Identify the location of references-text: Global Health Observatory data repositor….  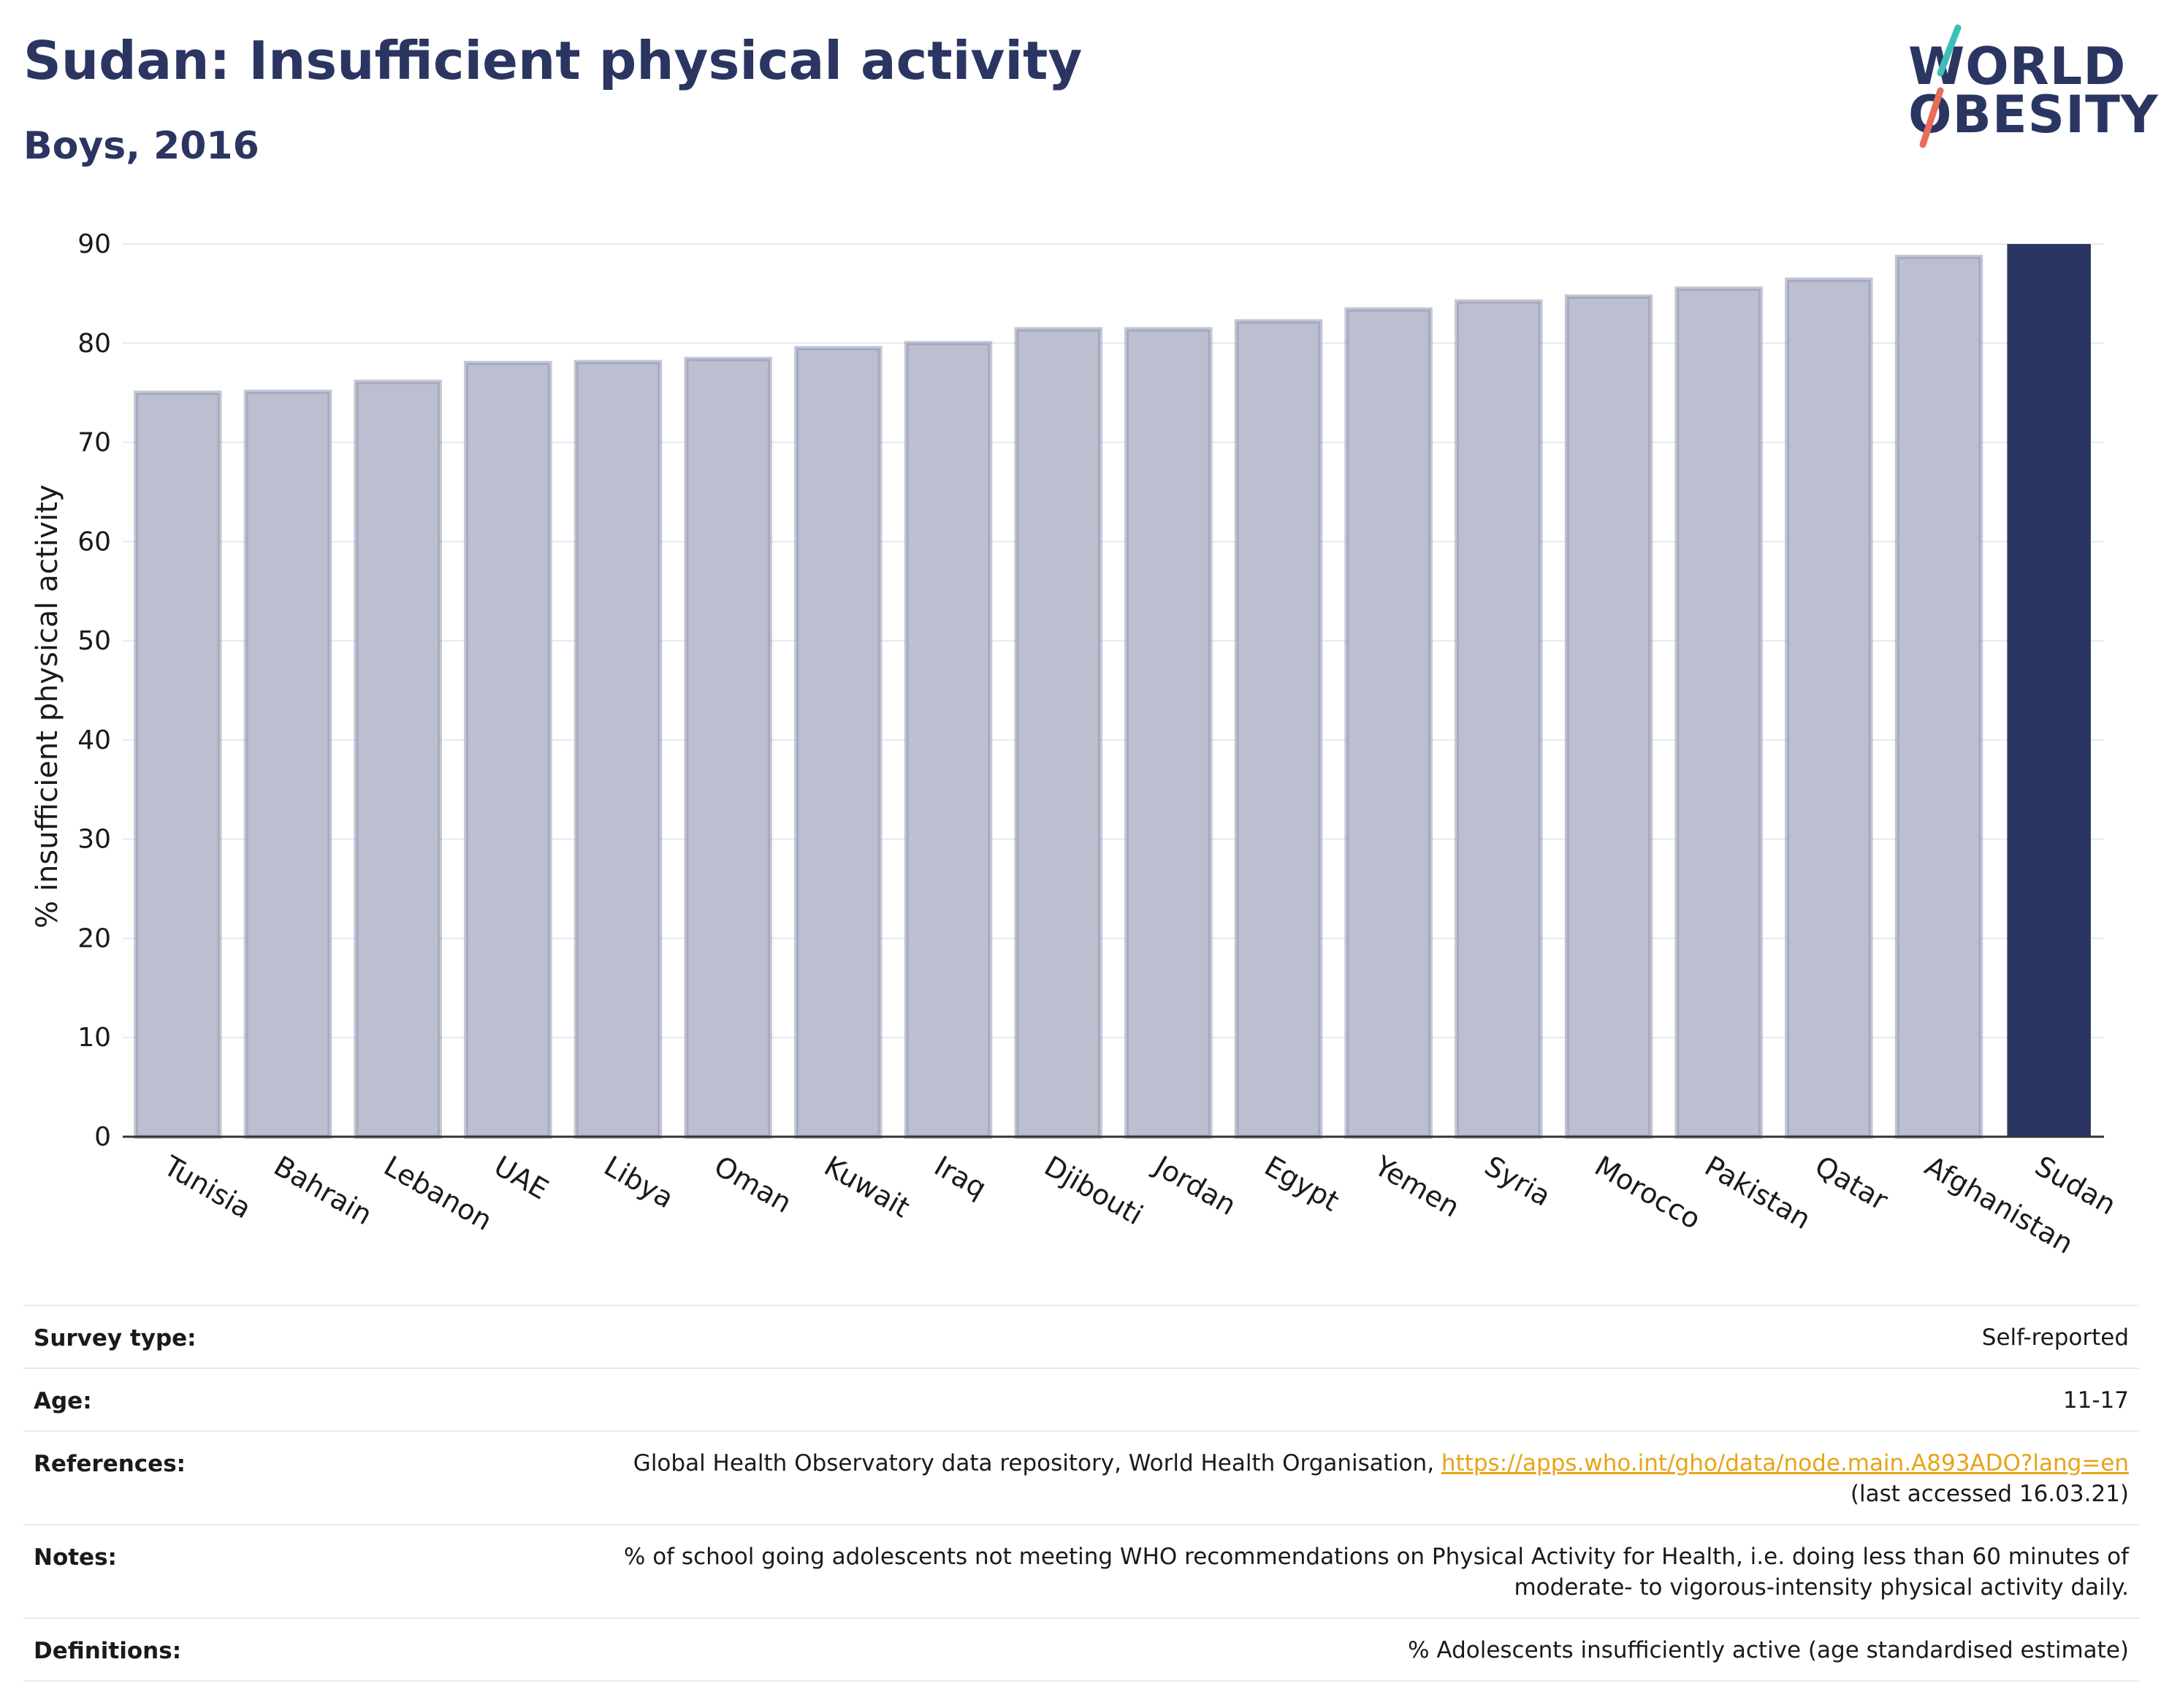
(1034, 1463).